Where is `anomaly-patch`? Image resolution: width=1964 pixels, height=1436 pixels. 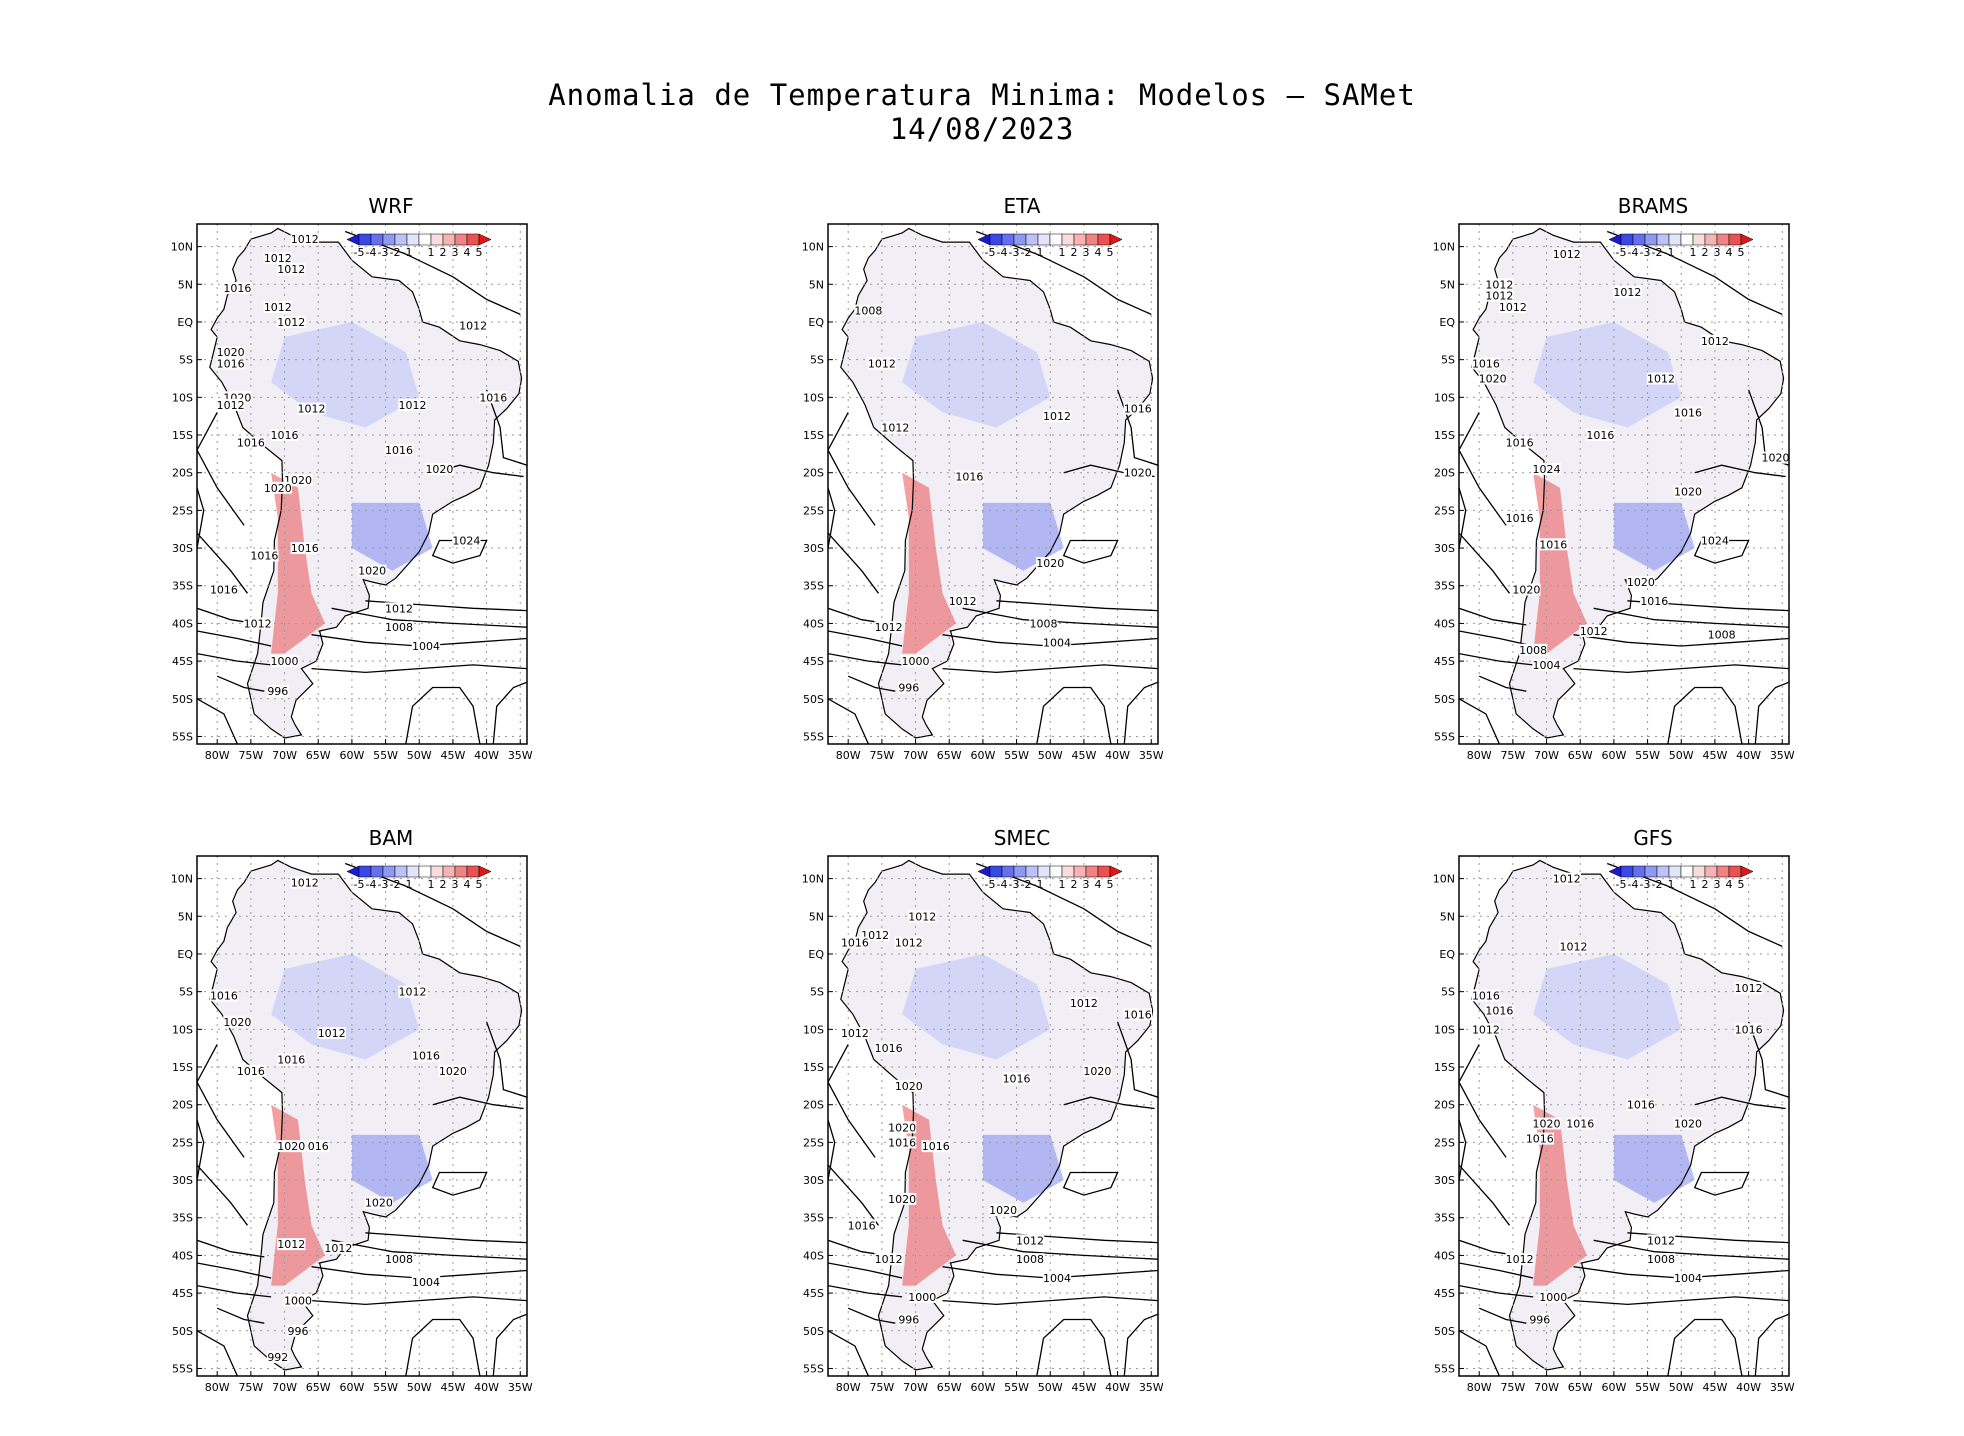
anomaly-patch is located at coordinates (929, 1195).